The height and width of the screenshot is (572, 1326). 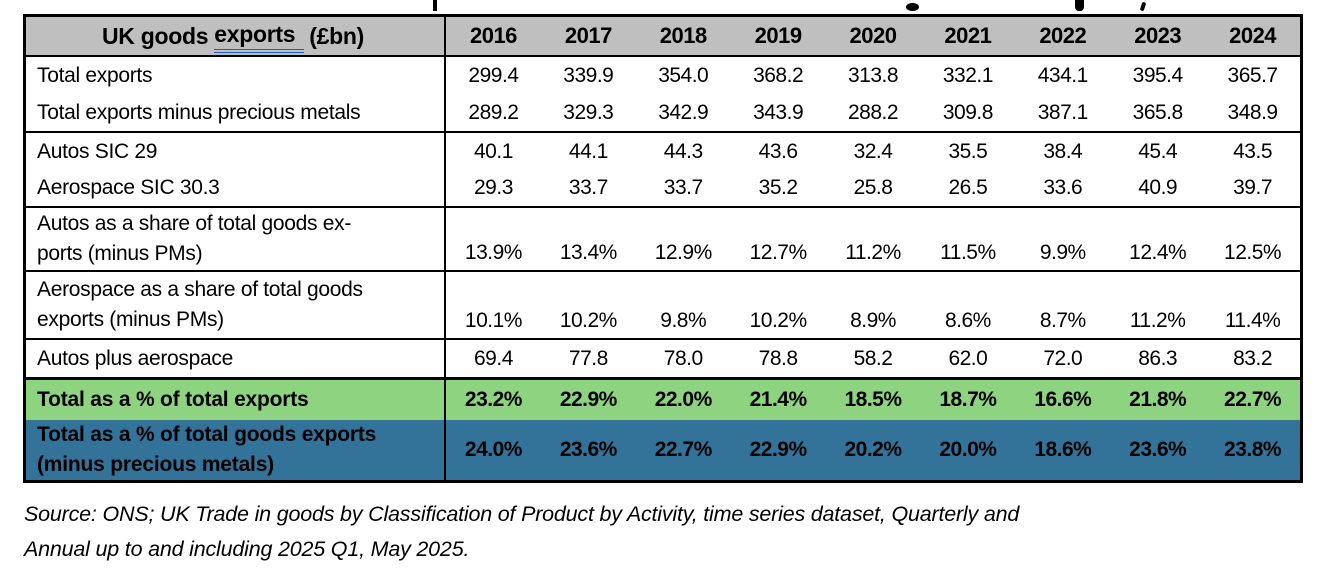 I want to click on value-cell: 12.9%, so click(x=683, y=252).